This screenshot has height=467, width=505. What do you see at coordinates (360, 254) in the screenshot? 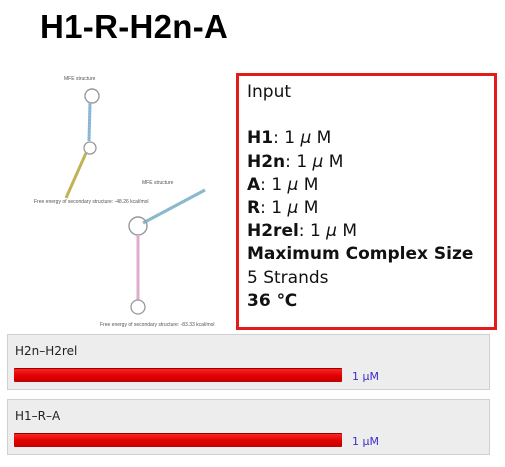
I see `max-complex-label: Maximum Complex Size` at bounding box center [360, 254].